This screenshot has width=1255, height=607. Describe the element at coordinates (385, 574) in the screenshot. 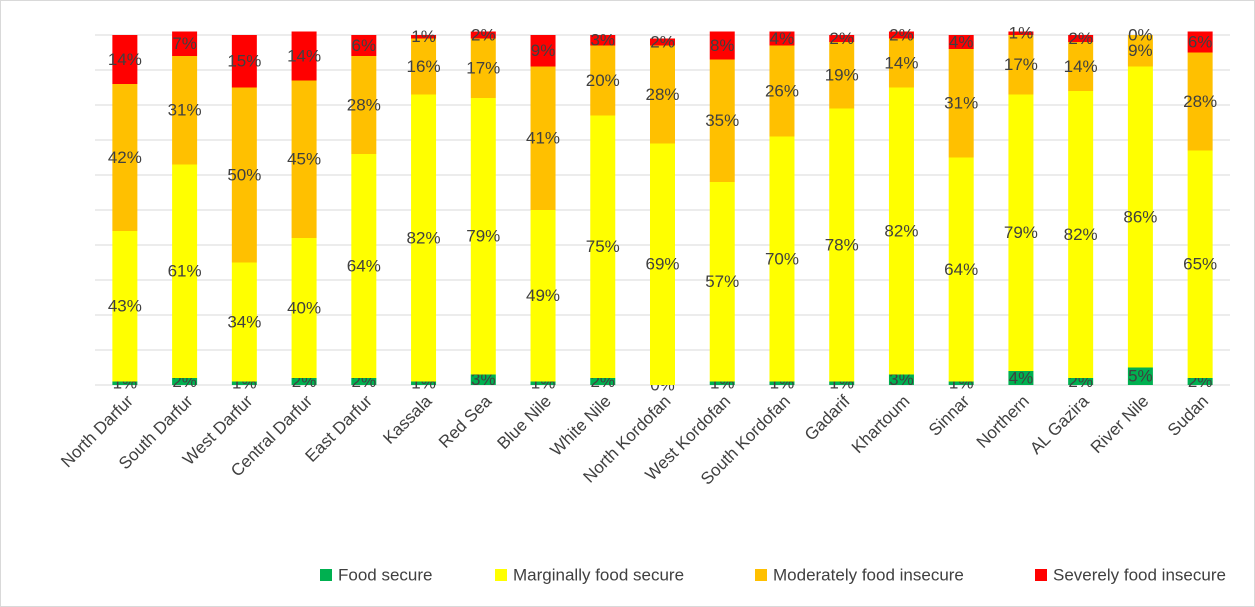

I see `legend-label: Food secure` at that location.